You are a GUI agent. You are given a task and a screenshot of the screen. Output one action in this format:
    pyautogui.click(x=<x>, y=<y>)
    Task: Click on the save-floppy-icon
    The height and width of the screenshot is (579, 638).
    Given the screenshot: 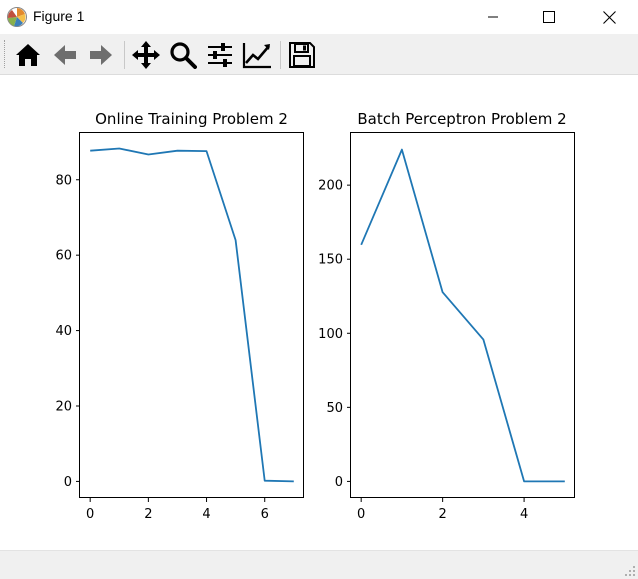 What is the action you would take?
    pyautogui.click(x=302, y=55)
    